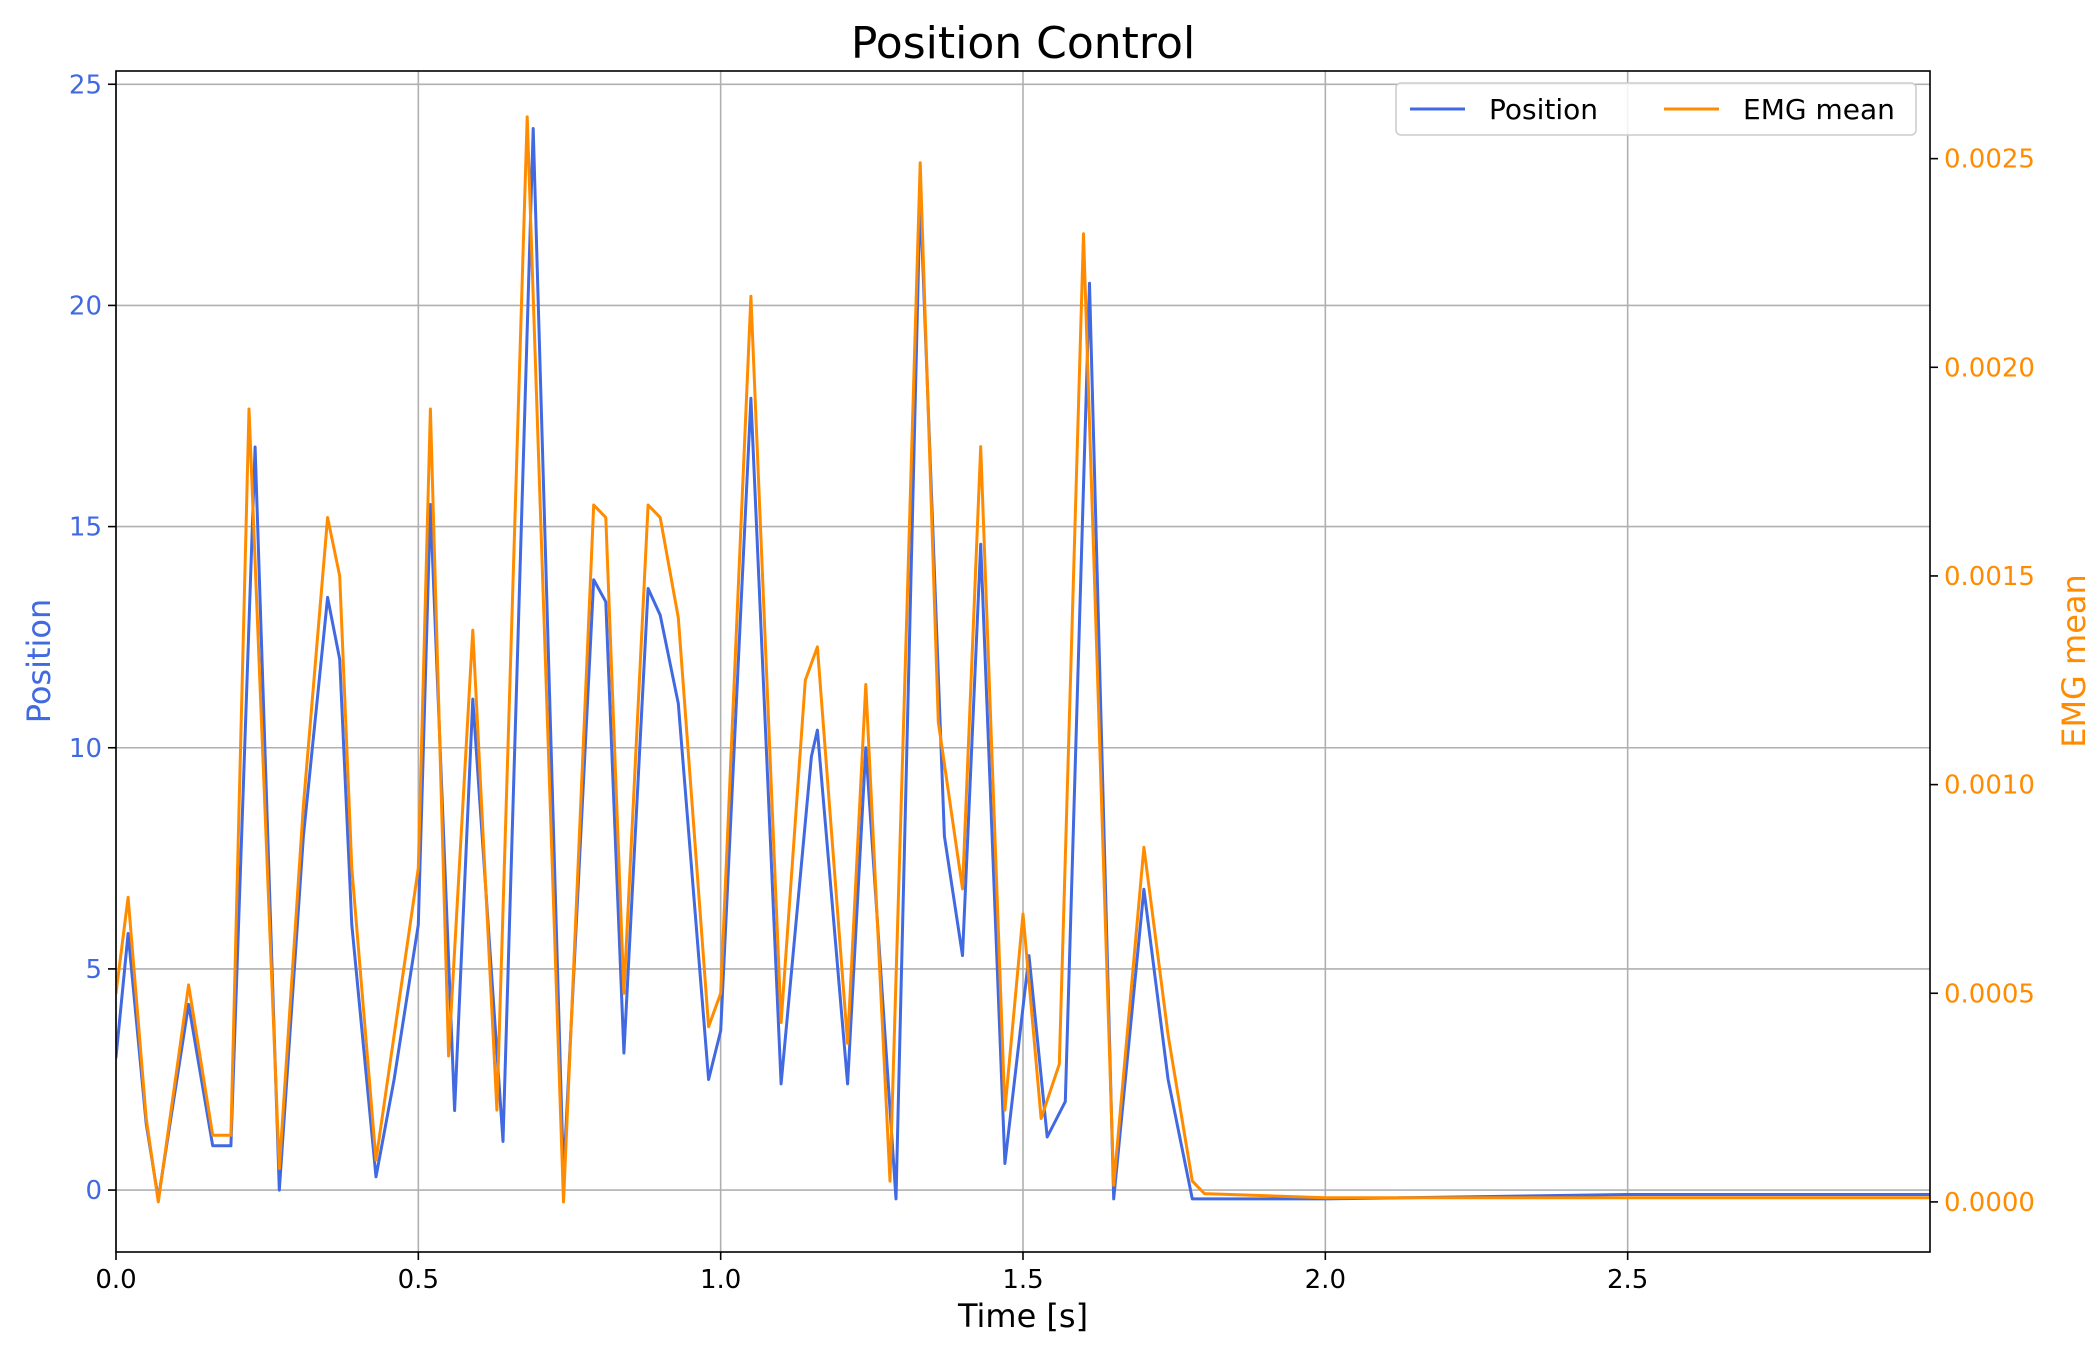 This screenshot has width=2100, height=1350. What do you see at coordinates (720, 1280) in the screenshot?
I see `x-tick-label: 1.0` at bounding box center [720, 1280].